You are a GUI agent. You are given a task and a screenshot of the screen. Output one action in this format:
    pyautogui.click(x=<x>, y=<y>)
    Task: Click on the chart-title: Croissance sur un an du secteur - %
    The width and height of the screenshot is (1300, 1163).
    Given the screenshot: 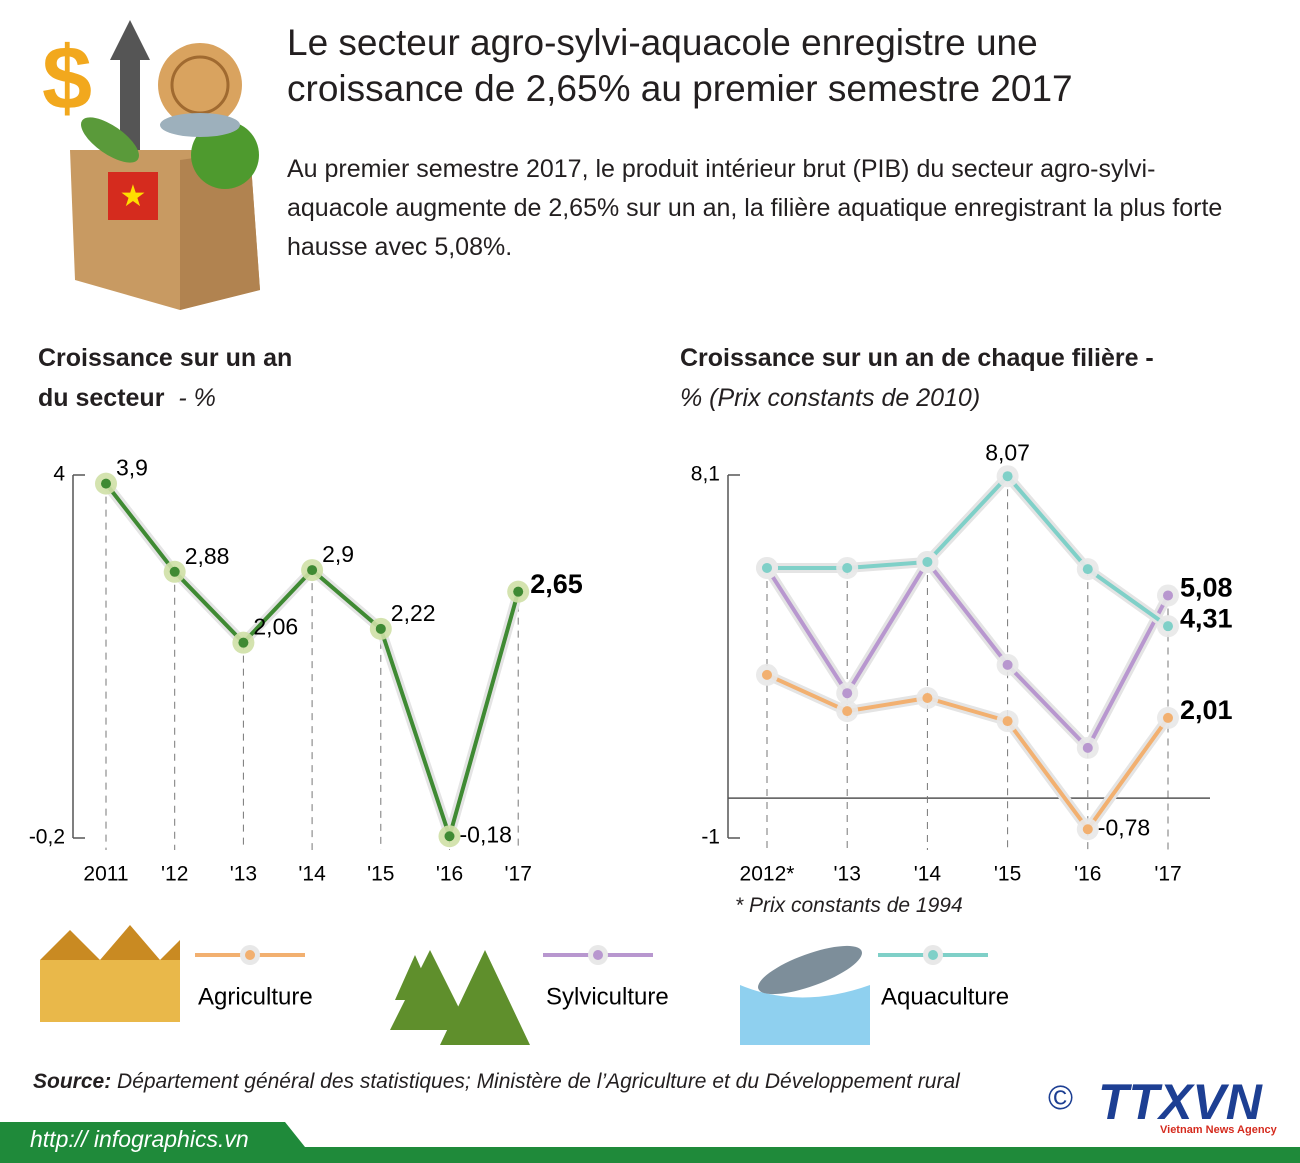 What is the action you would take?
    pyautogui.click(x=178, y=378)
    